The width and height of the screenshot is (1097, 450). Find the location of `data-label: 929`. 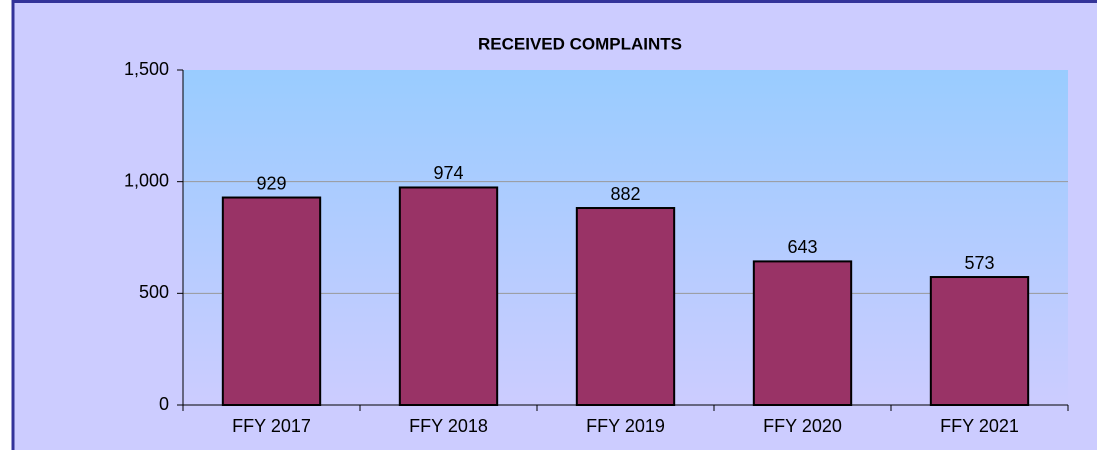

data-label: 929 is located at coordinates (271, 183).